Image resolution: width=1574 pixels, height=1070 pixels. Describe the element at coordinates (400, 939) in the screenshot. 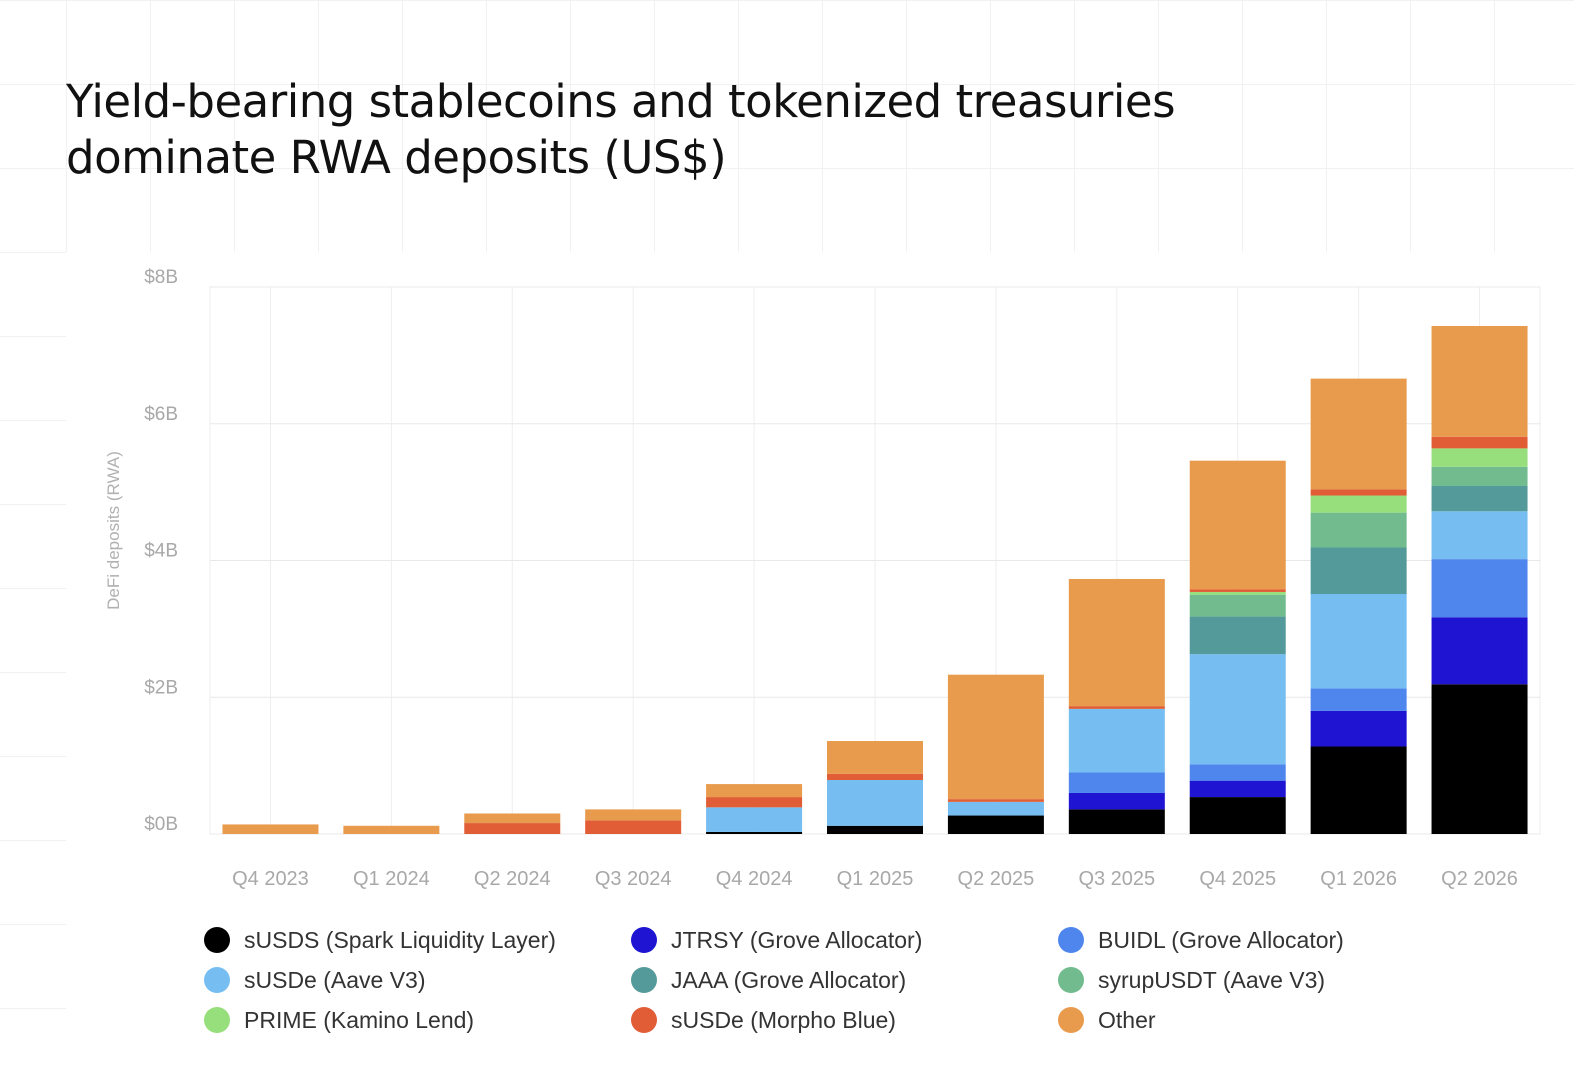

I see `legend-label: sUSDS (Spark Liquidity Layer)` at that location.